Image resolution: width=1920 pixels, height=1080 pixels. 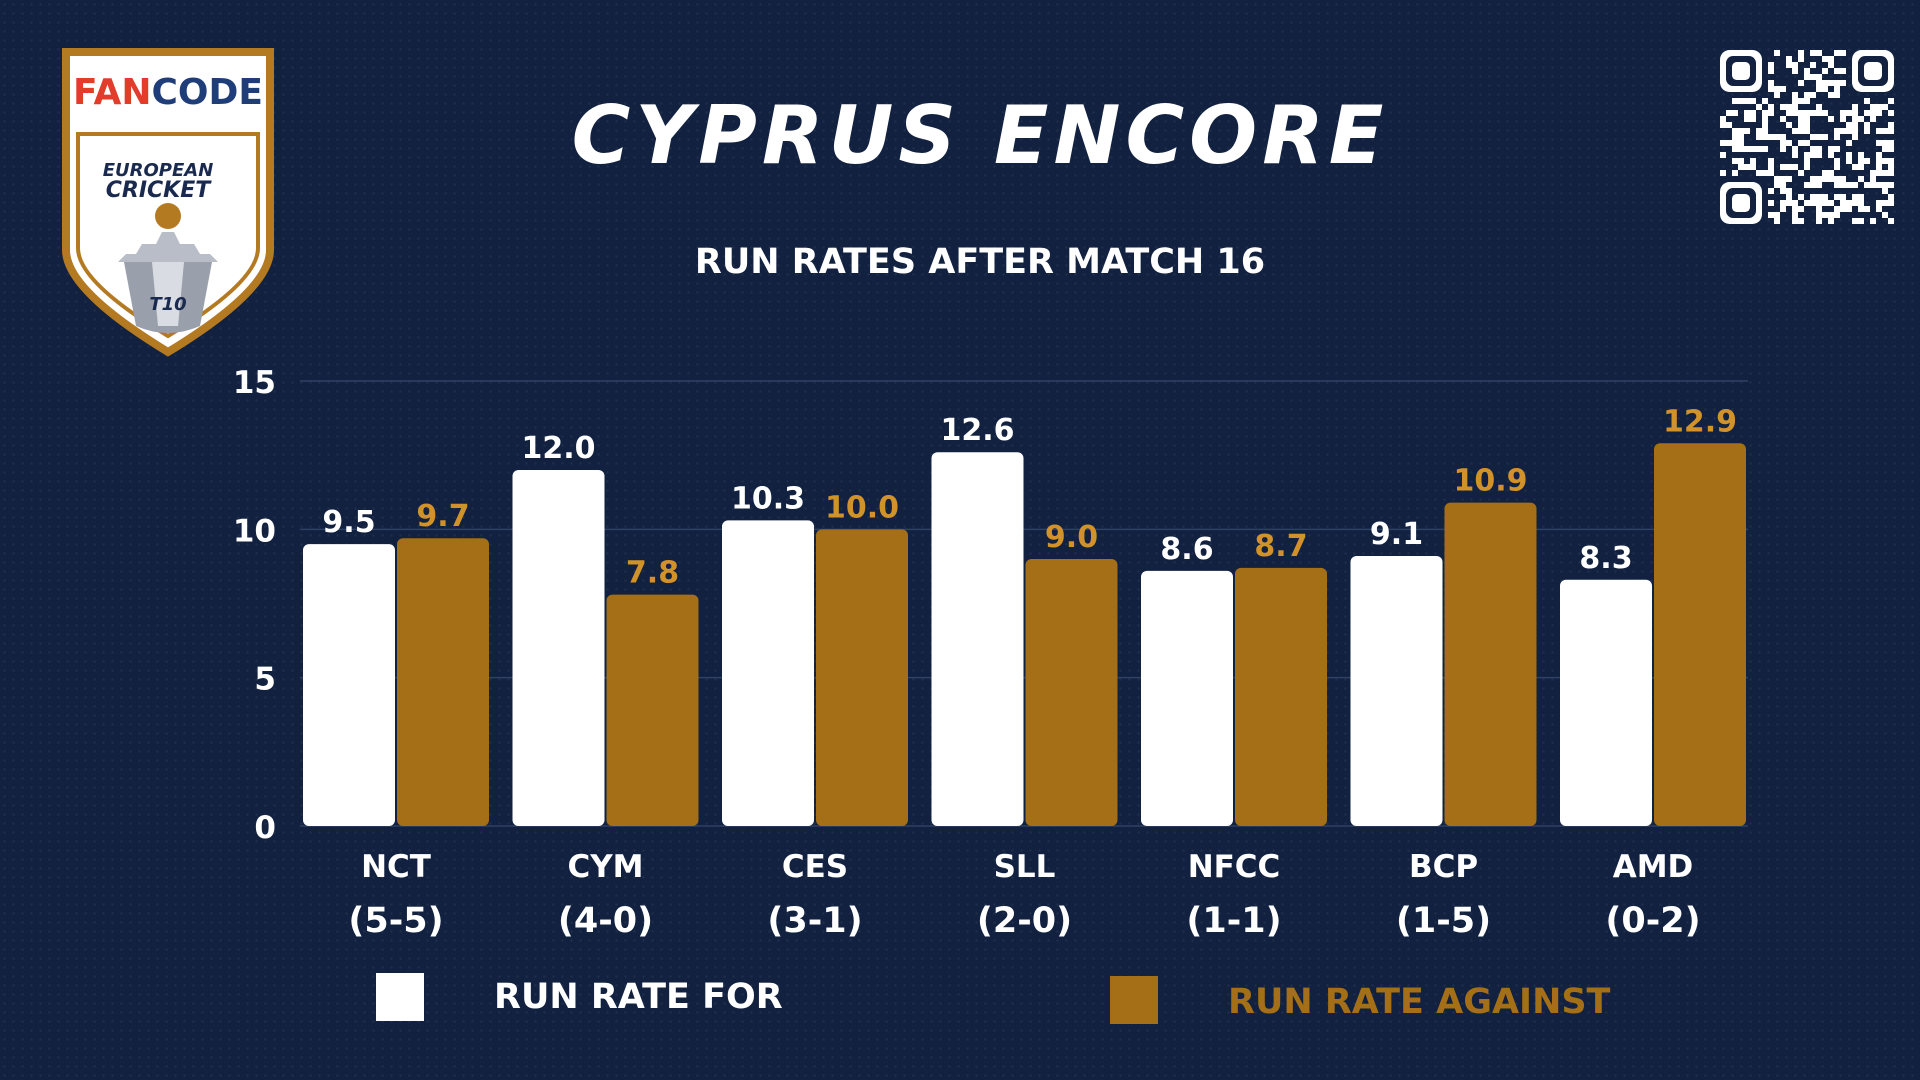 I want to click on logo-line2: CRICKET, so click(x=159, y=190).